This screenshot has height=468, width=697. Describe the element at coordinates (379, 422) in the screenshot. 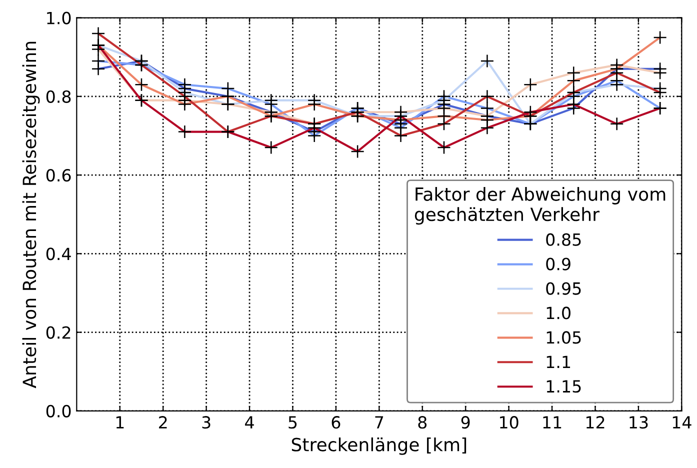

I see `x-tick-label: 7` at that location.